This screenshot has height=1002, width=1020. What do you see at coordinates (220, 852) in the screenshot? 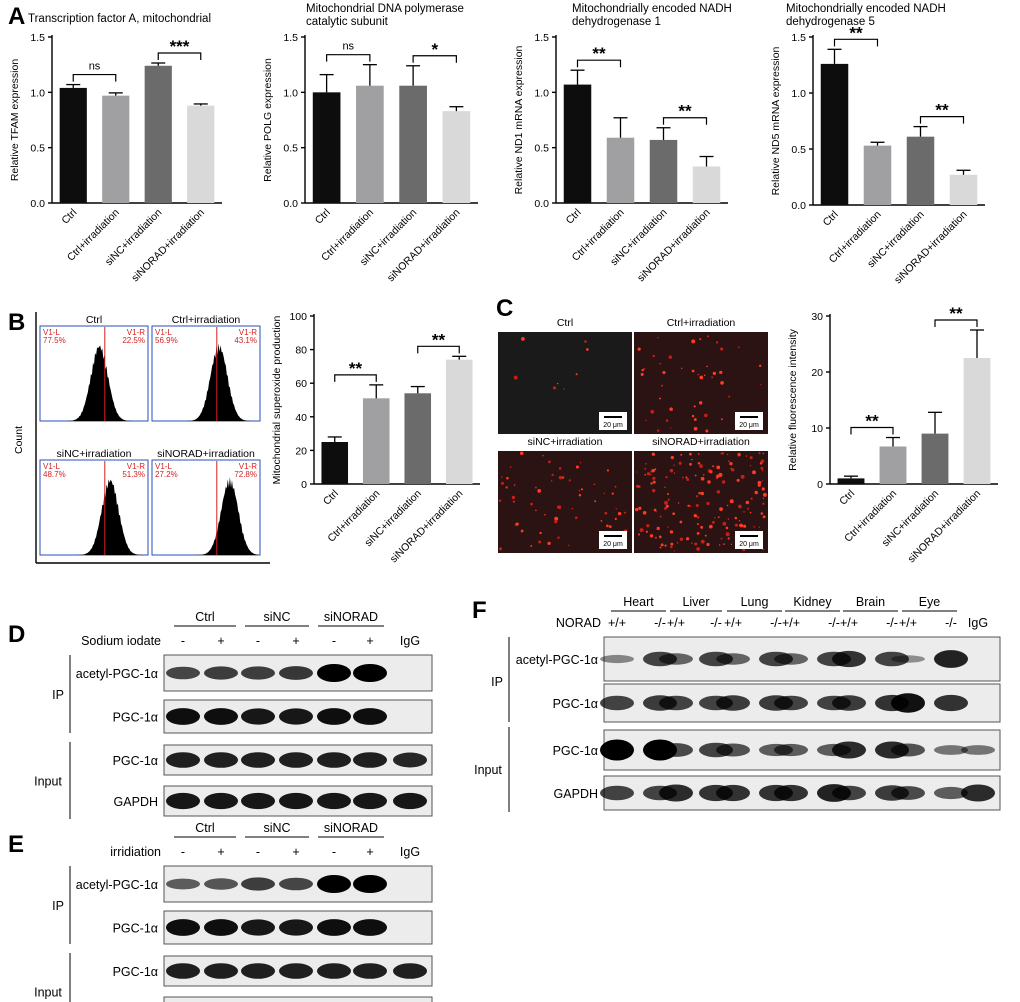
I see `treatment-sign: +` at bounding box center [220, 852].